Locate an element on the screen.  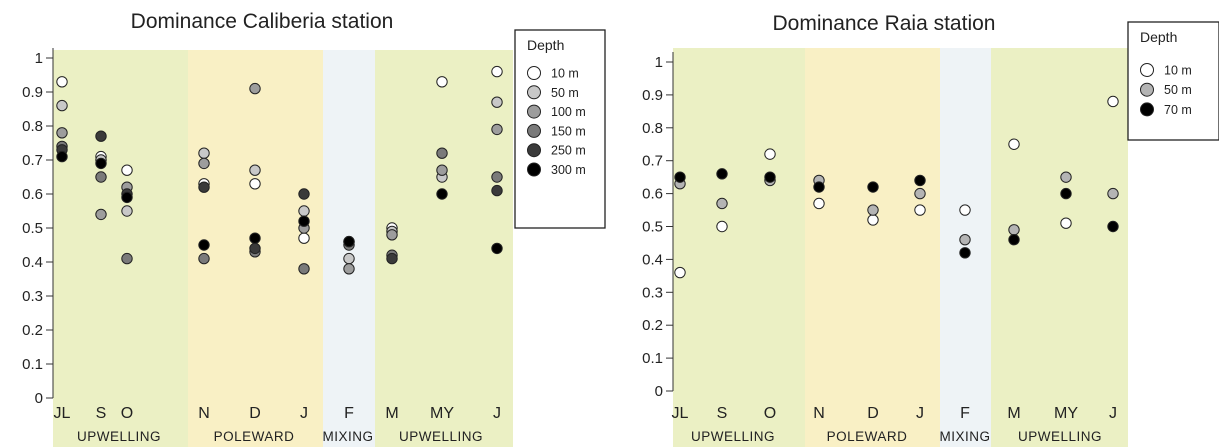
legend-label: 300 m is located at coordinates (568, 170).